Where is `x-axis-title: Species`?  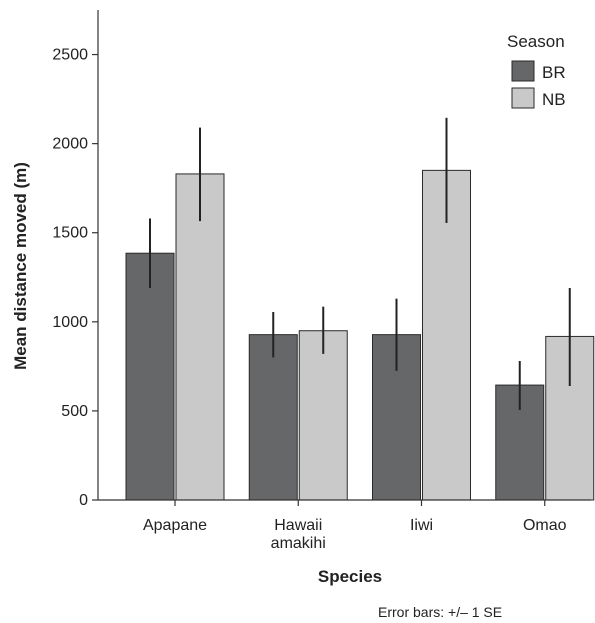
x-axis-title: Species is located at coordinates (350, 576).